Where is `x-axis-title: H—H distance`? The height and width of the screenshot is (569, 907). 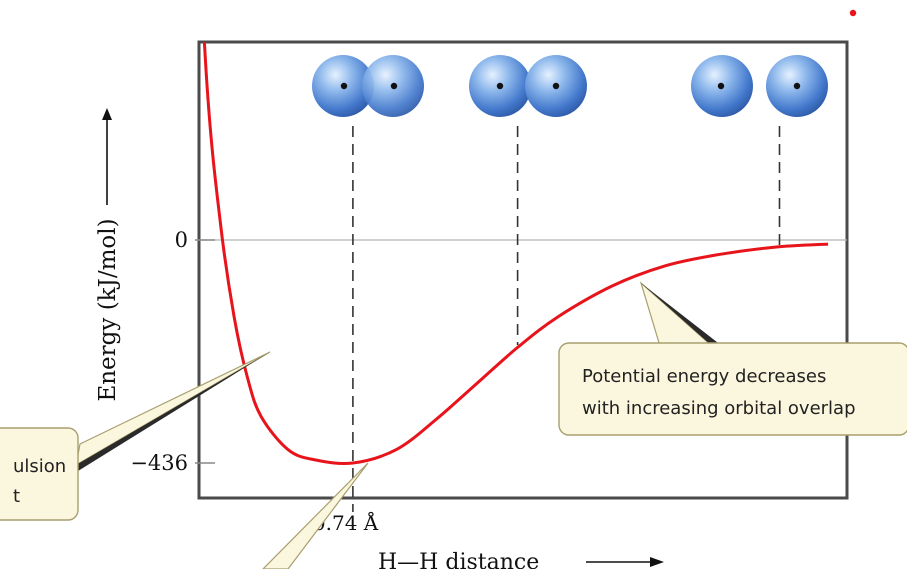
x-axis-title: H—H distance is located at coordinates (521, 559).